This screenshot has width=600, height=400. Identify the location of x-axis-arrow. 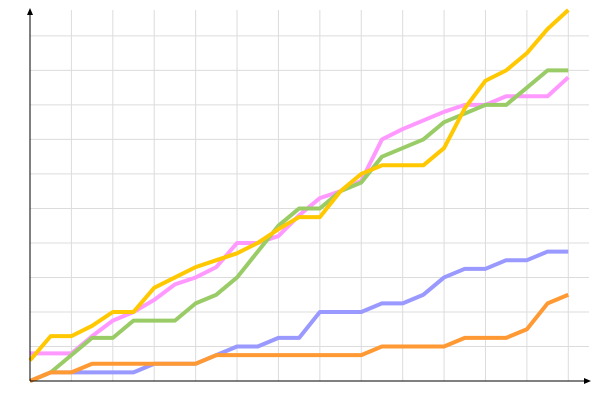
(587, 381).